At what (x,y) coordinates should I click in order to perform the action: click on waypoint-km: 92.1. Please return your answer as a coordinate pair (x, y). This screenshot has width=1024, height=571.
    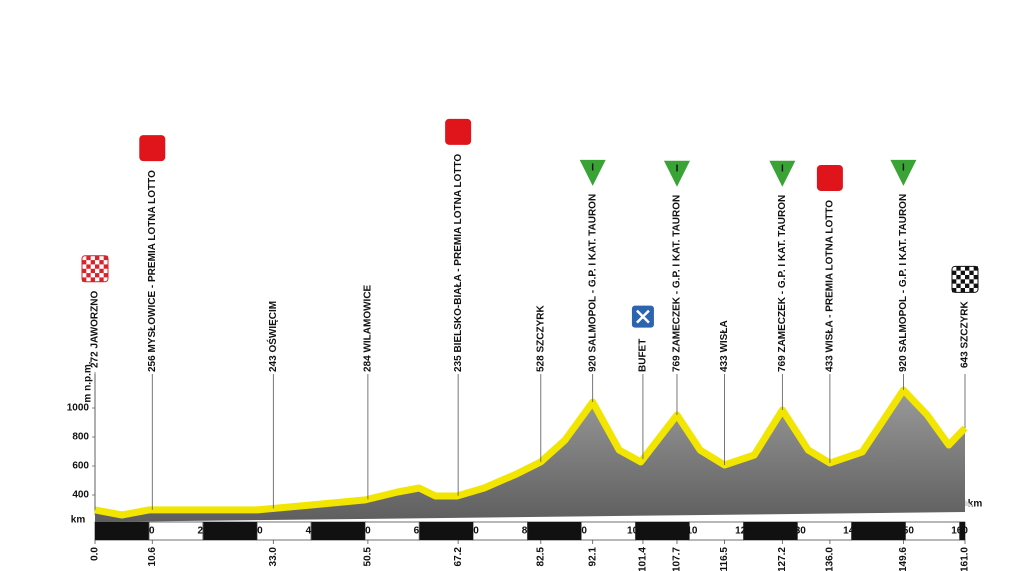
    Looking at the image, I should click on (592, 557).